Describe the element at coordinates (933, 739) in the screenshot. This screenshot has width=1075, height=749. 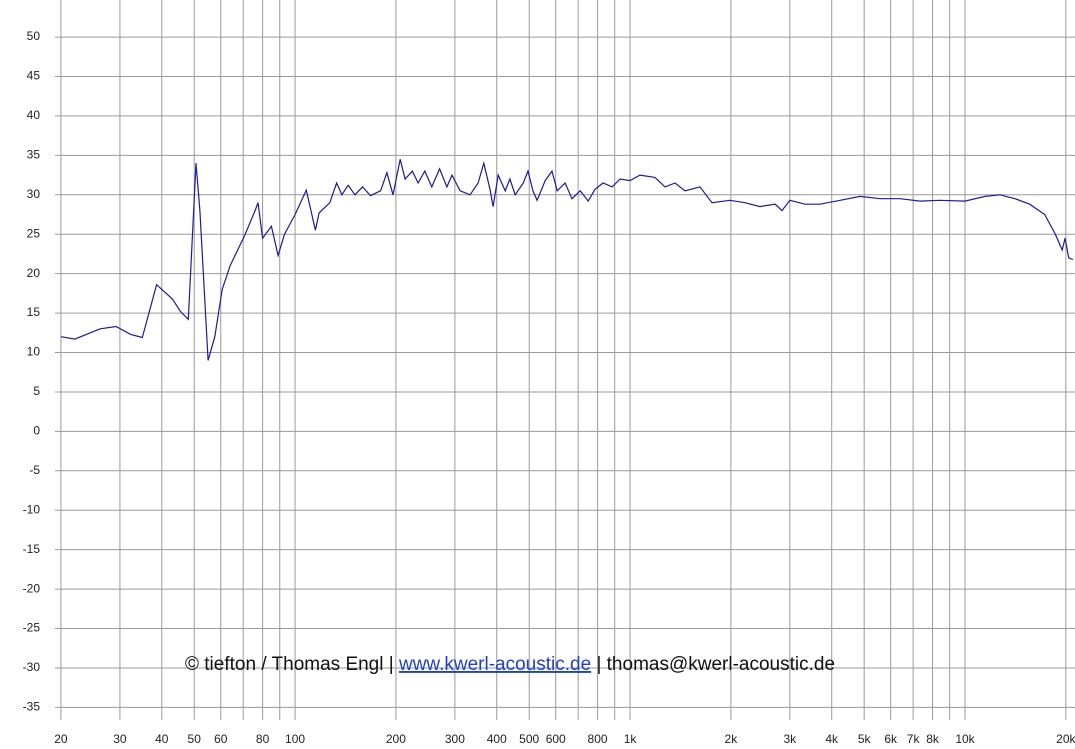
I see `x-tick-label: 8k` at that location.